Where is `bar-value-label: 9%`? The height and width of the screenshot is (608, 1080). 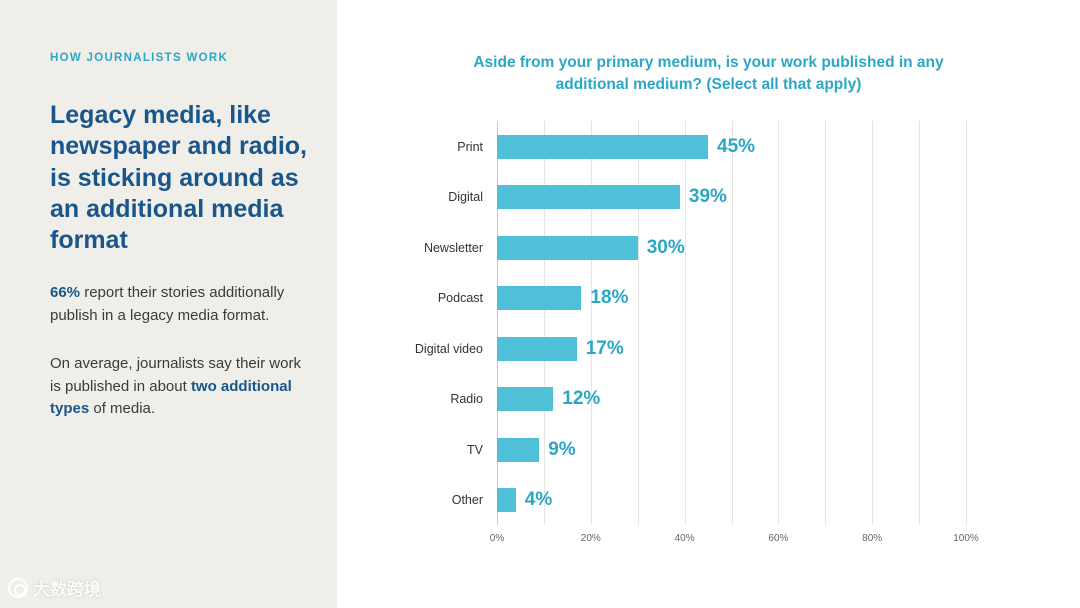 bar-value-label: 9% is located at coordinates (562, 449).